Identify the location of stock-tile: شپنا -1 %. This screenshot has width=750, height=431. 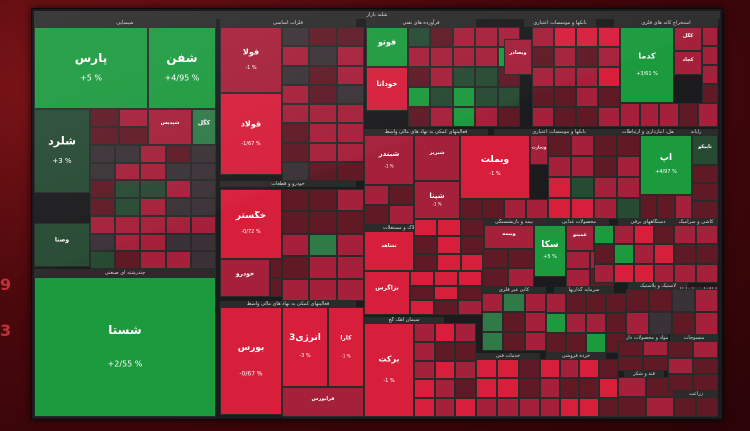
(437, 200).